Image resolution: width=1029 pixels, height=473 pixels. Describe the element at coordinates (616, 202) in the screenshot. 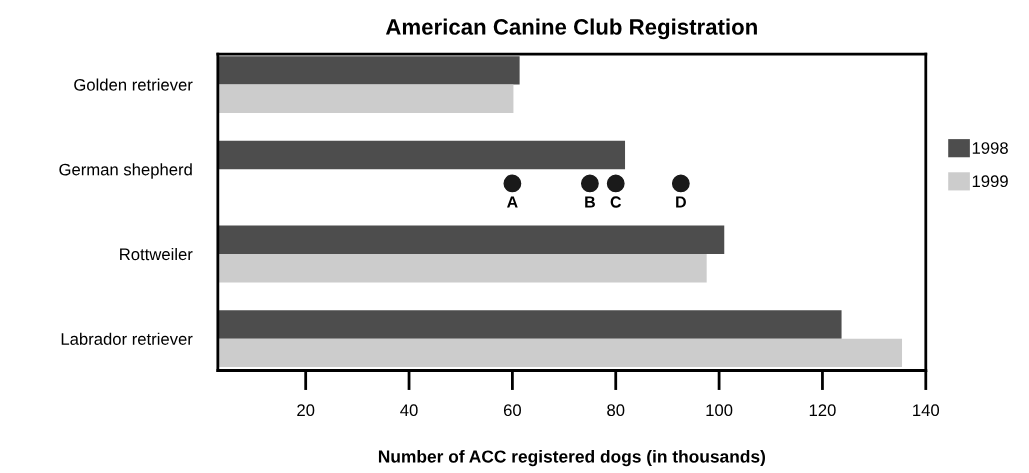

I see `data-label: C` at that location.